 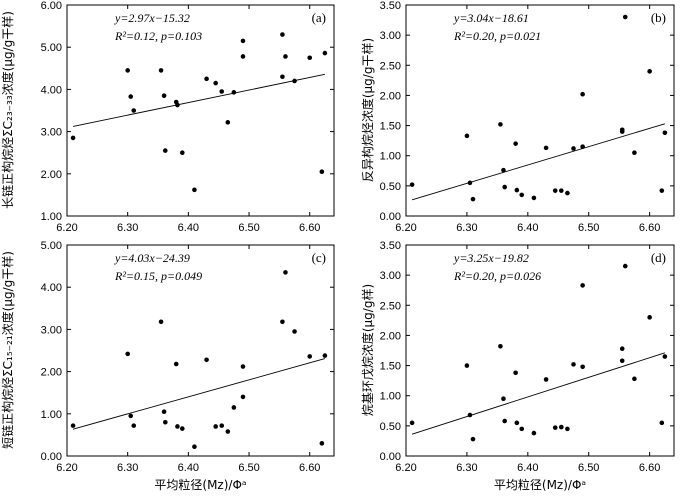 I want to click on regression-stats: R²=0.15, p=0.049, so click(x=158, y=276).